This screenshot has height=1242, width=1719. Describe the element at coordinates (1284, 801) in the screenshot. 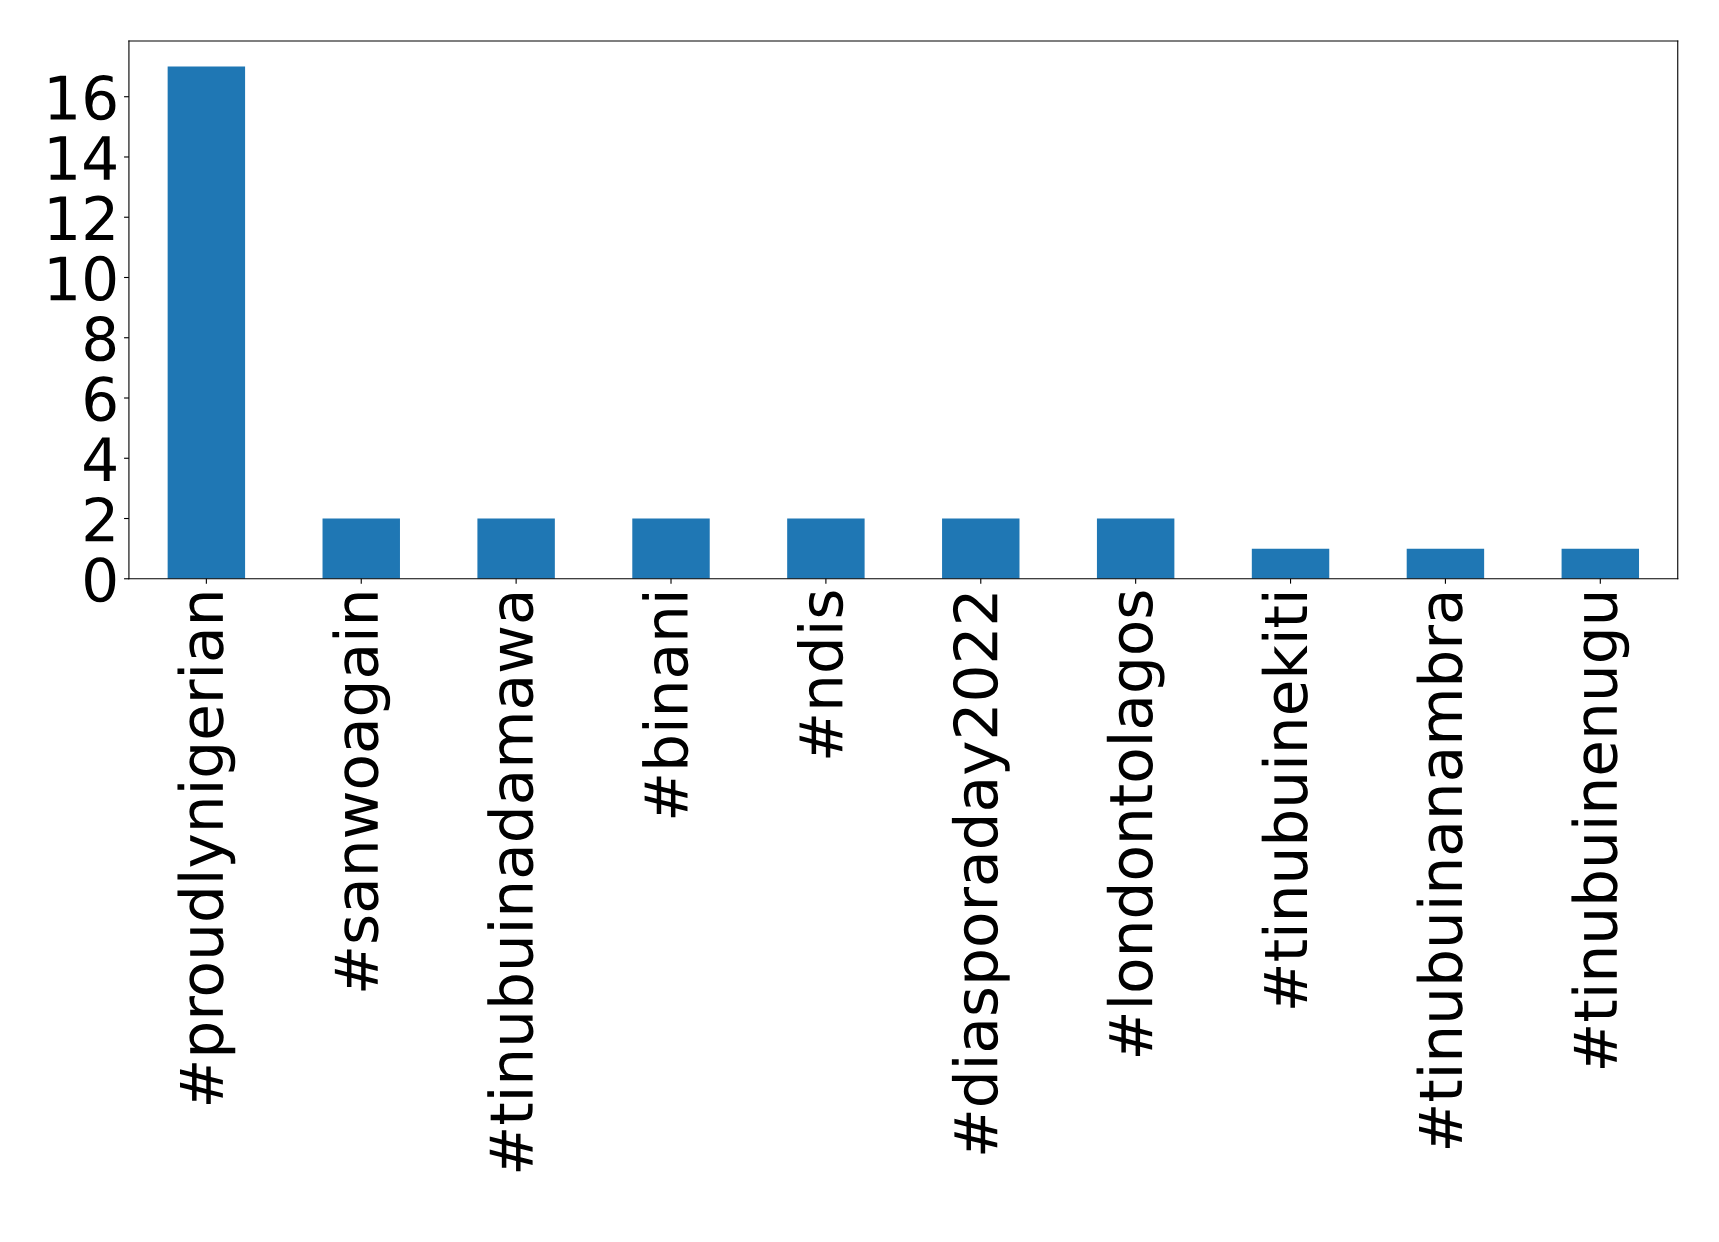

I see `x-tick-label: #tinubuinekiti` at that location.